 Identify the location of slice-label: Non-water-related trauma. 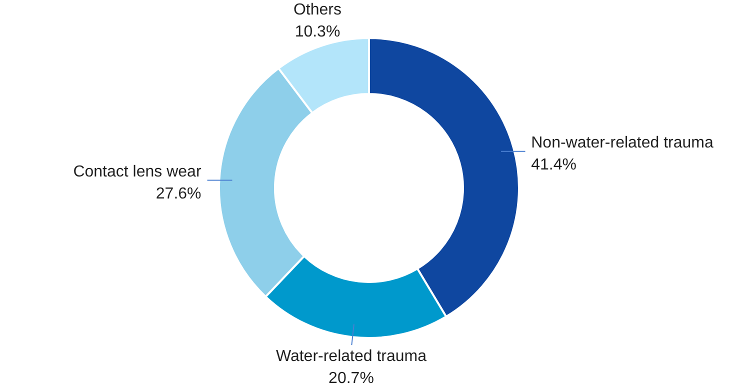
(622, 143).